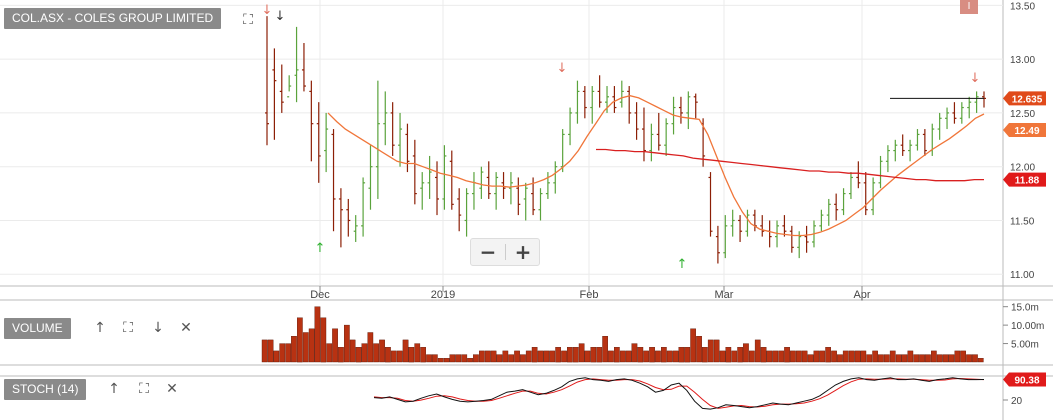 Image resolution: width=1053 pixels, height=420 pixels. I want to click on zoom-in-button: +, so click(523, 252).